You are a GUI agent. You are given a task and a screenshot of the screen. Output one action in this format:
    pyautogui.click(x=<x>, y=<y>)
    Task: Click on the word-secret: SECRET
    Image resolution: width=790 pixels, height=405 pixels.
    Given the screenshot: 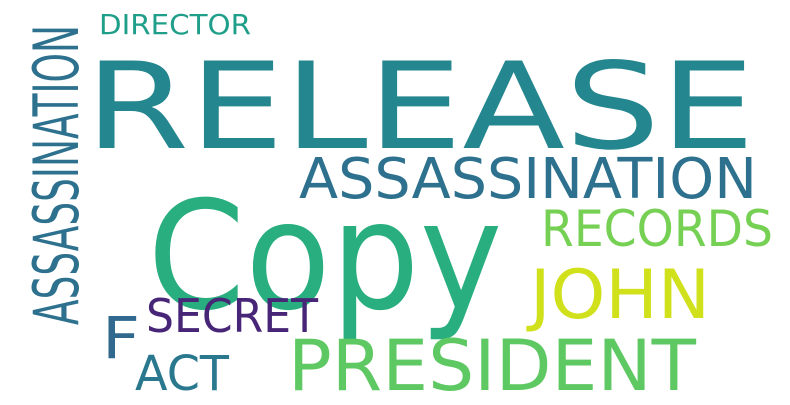 What is the action you would take?
    pyautogui.click(x=232, y=316)
    